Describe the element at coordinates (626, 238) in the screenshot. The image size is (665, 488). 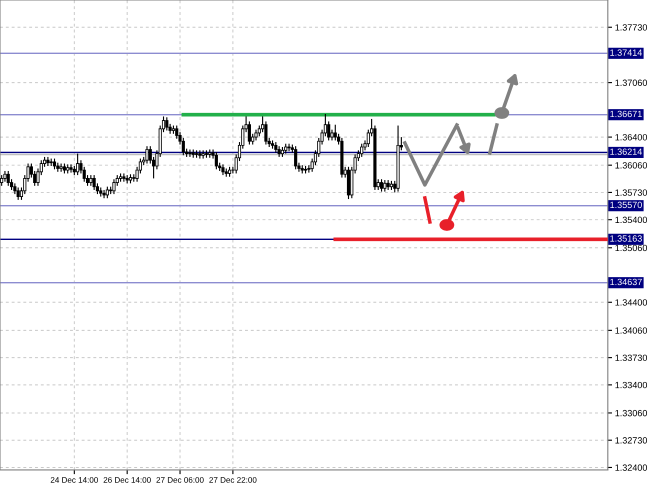
I see `ref-line-label: 1.35163` at that location.